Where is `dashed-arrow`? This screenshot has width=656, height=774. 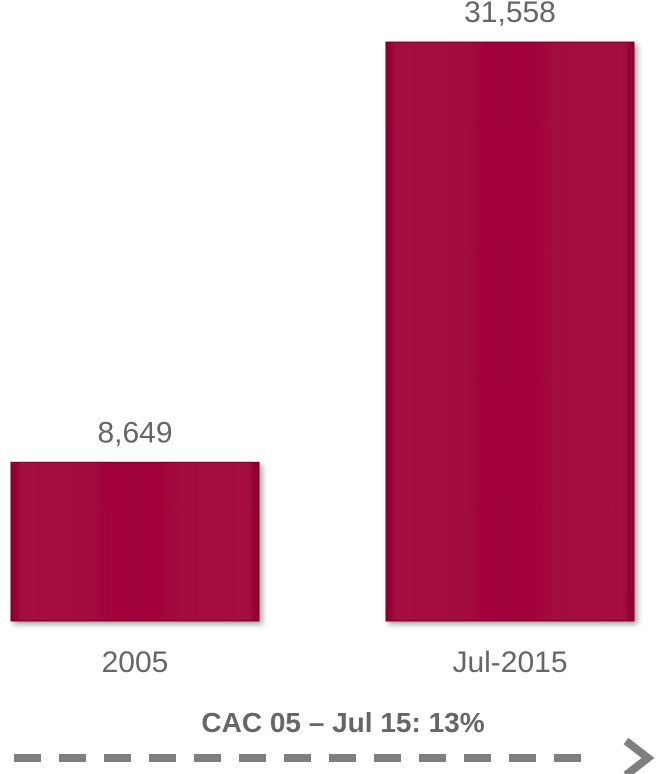 dashed-arrow is located at coordinates (334, 755).